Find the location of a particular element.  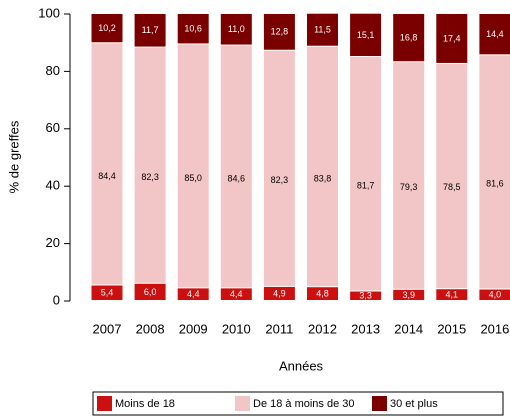

value-label: 81,7 is located at coordinates (366, 185).